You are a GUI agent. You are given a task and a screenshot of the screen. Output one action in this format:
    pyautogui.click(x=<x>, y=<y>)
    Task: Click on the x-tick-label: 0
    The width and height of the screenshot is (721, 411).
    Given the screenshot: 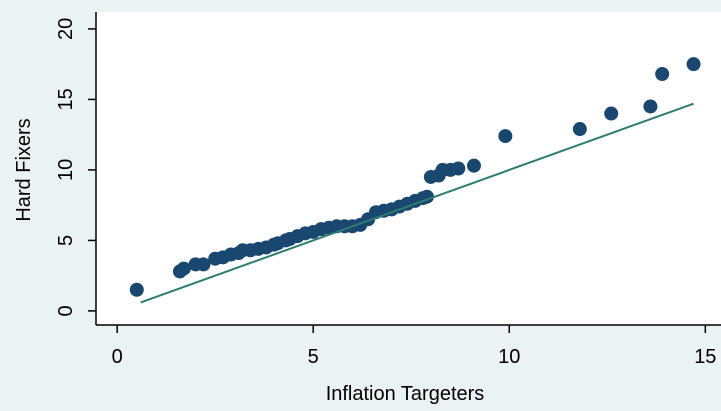 What is the action you would take?
    pyautogui.click(x=117, y=357)
    